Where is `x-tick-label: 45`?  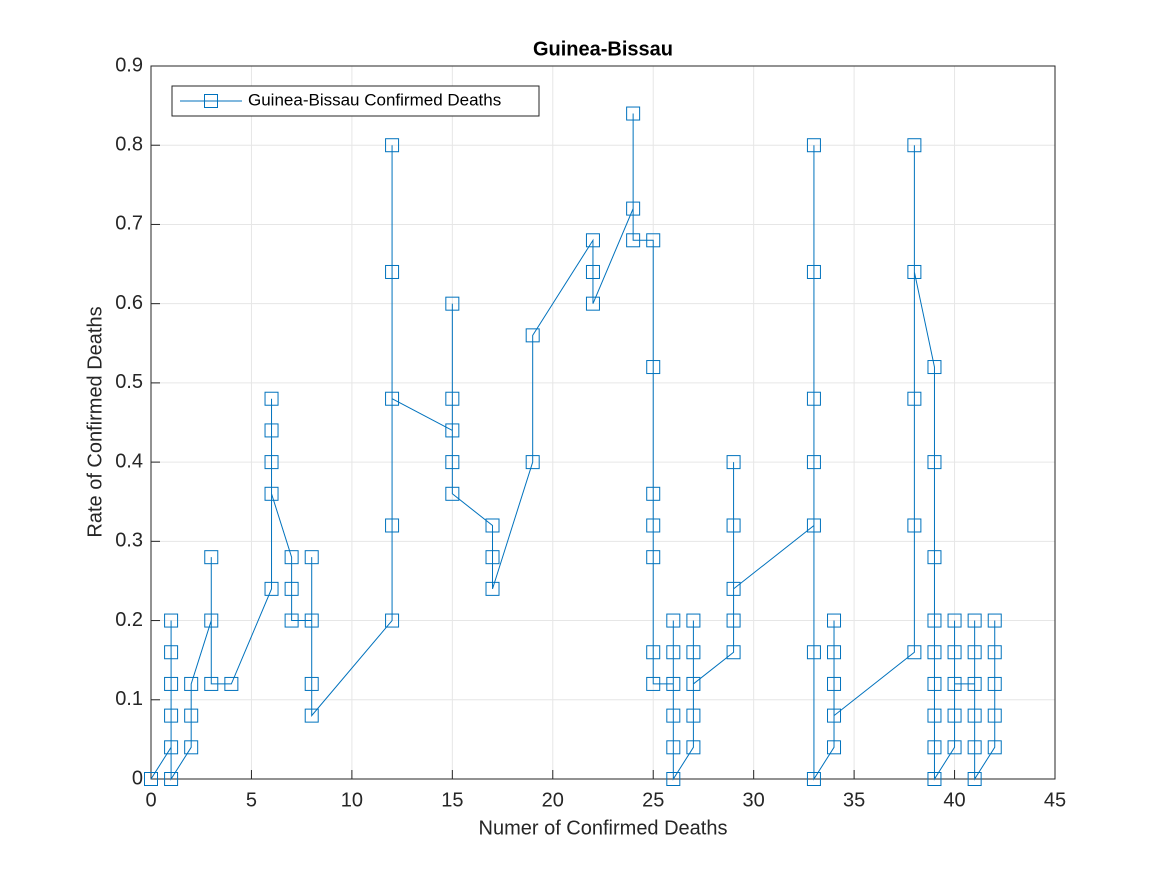 x-tick-label: 45 is located at coordinates (1055, 800).